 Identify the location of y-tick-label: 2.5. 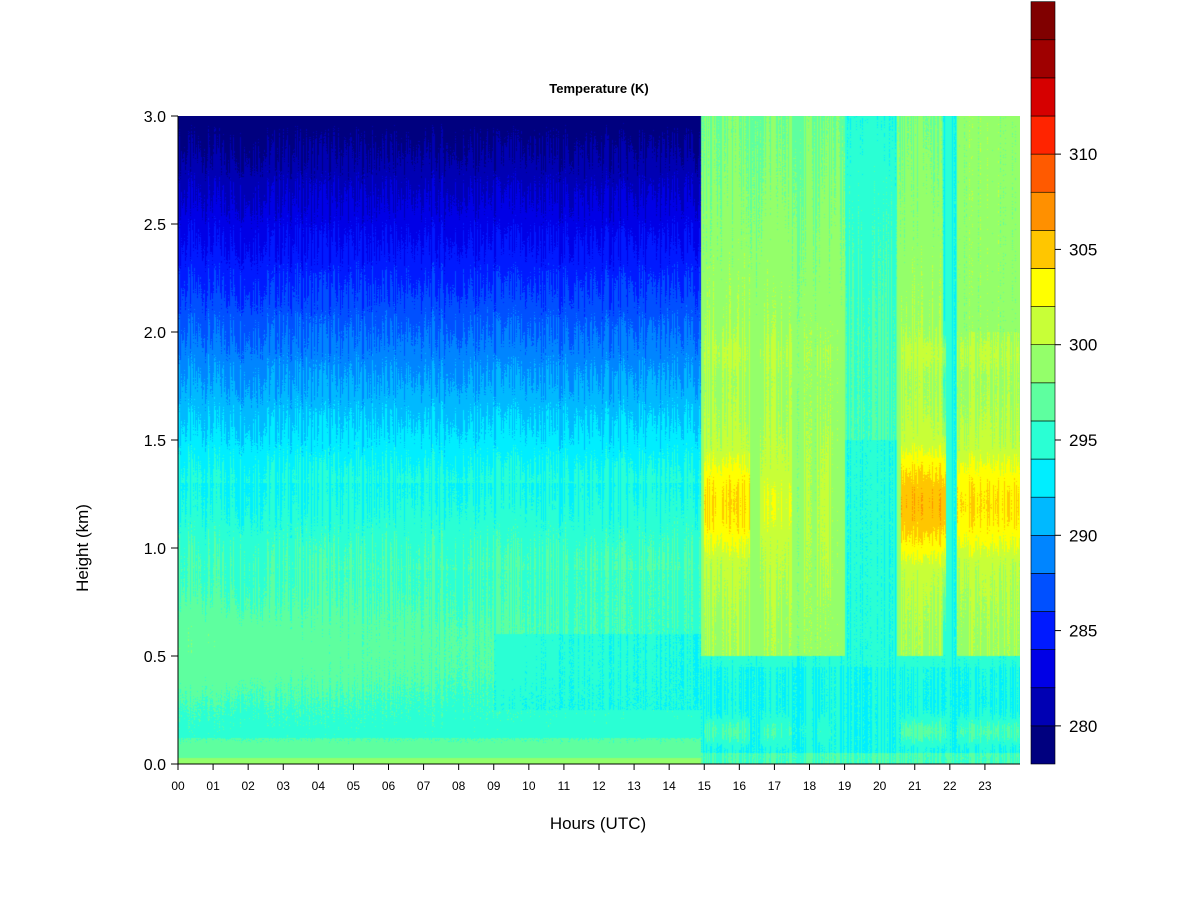
(155, 225).